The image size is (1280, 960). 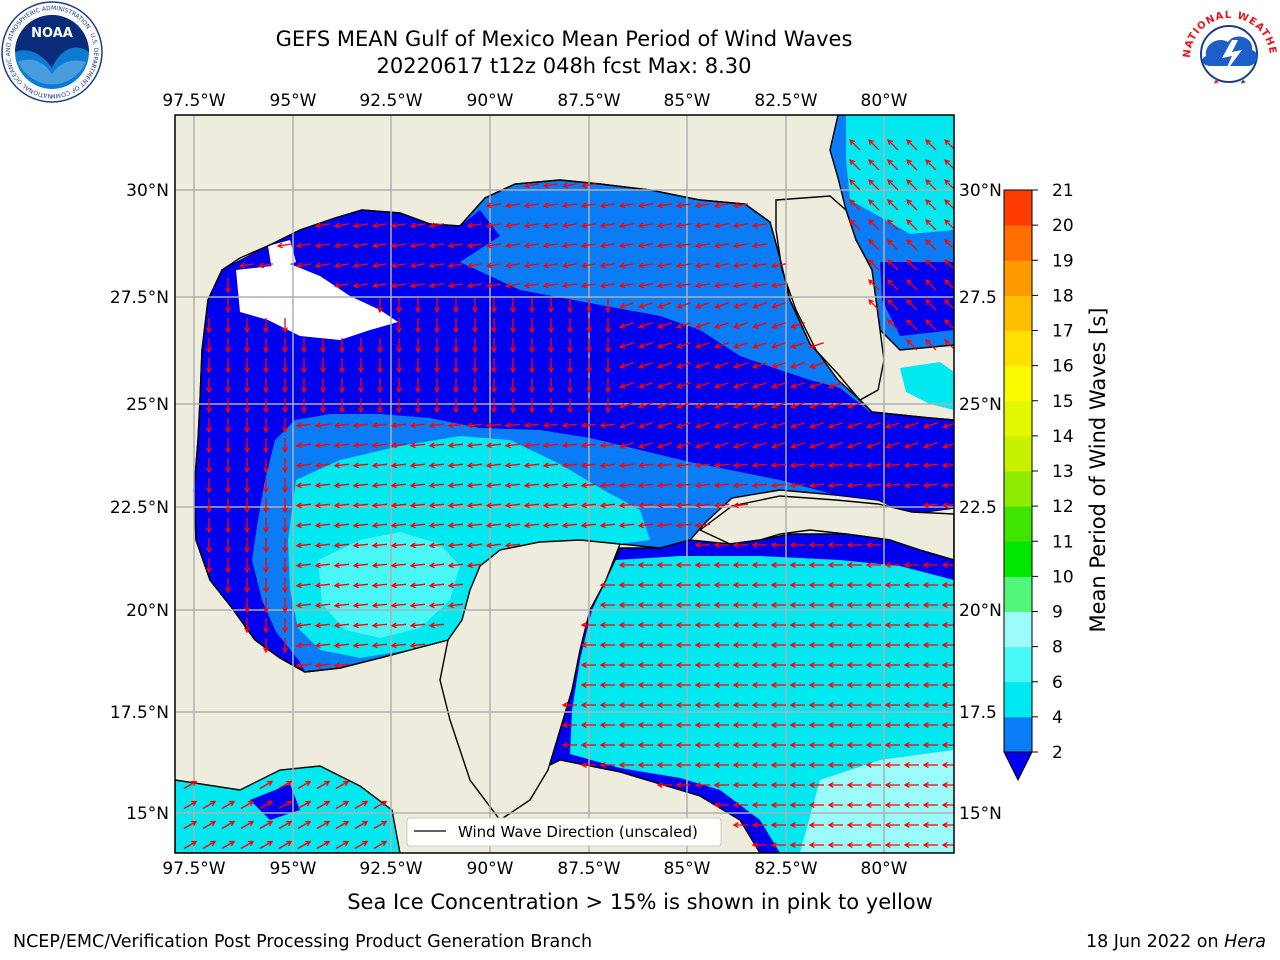 What do you see at coordinates (390, 869) in the screenshot?
I see `lon-tick-bottom: 92.5°W` at bounding box center [390, 869].